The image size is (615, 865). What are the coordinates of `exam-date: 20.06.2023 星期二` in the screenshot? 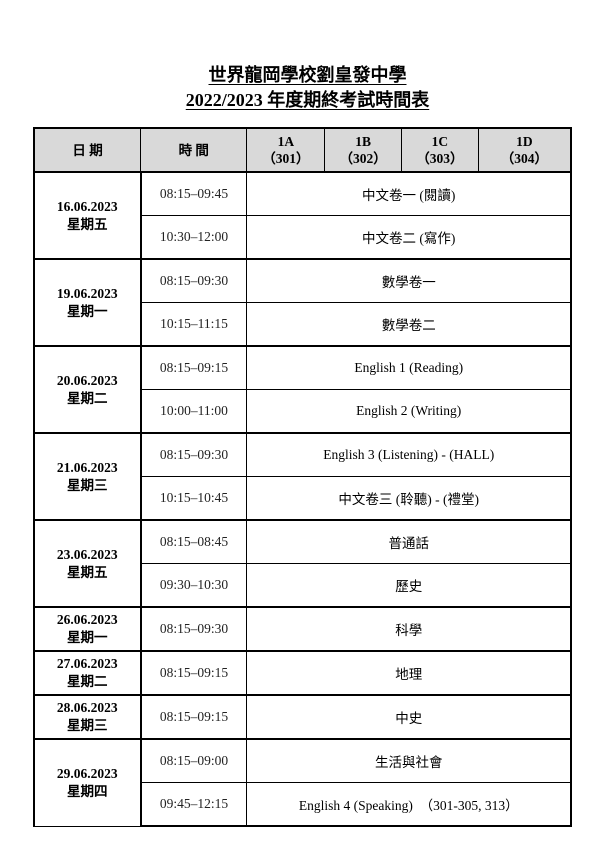 It's located at (87, 389).